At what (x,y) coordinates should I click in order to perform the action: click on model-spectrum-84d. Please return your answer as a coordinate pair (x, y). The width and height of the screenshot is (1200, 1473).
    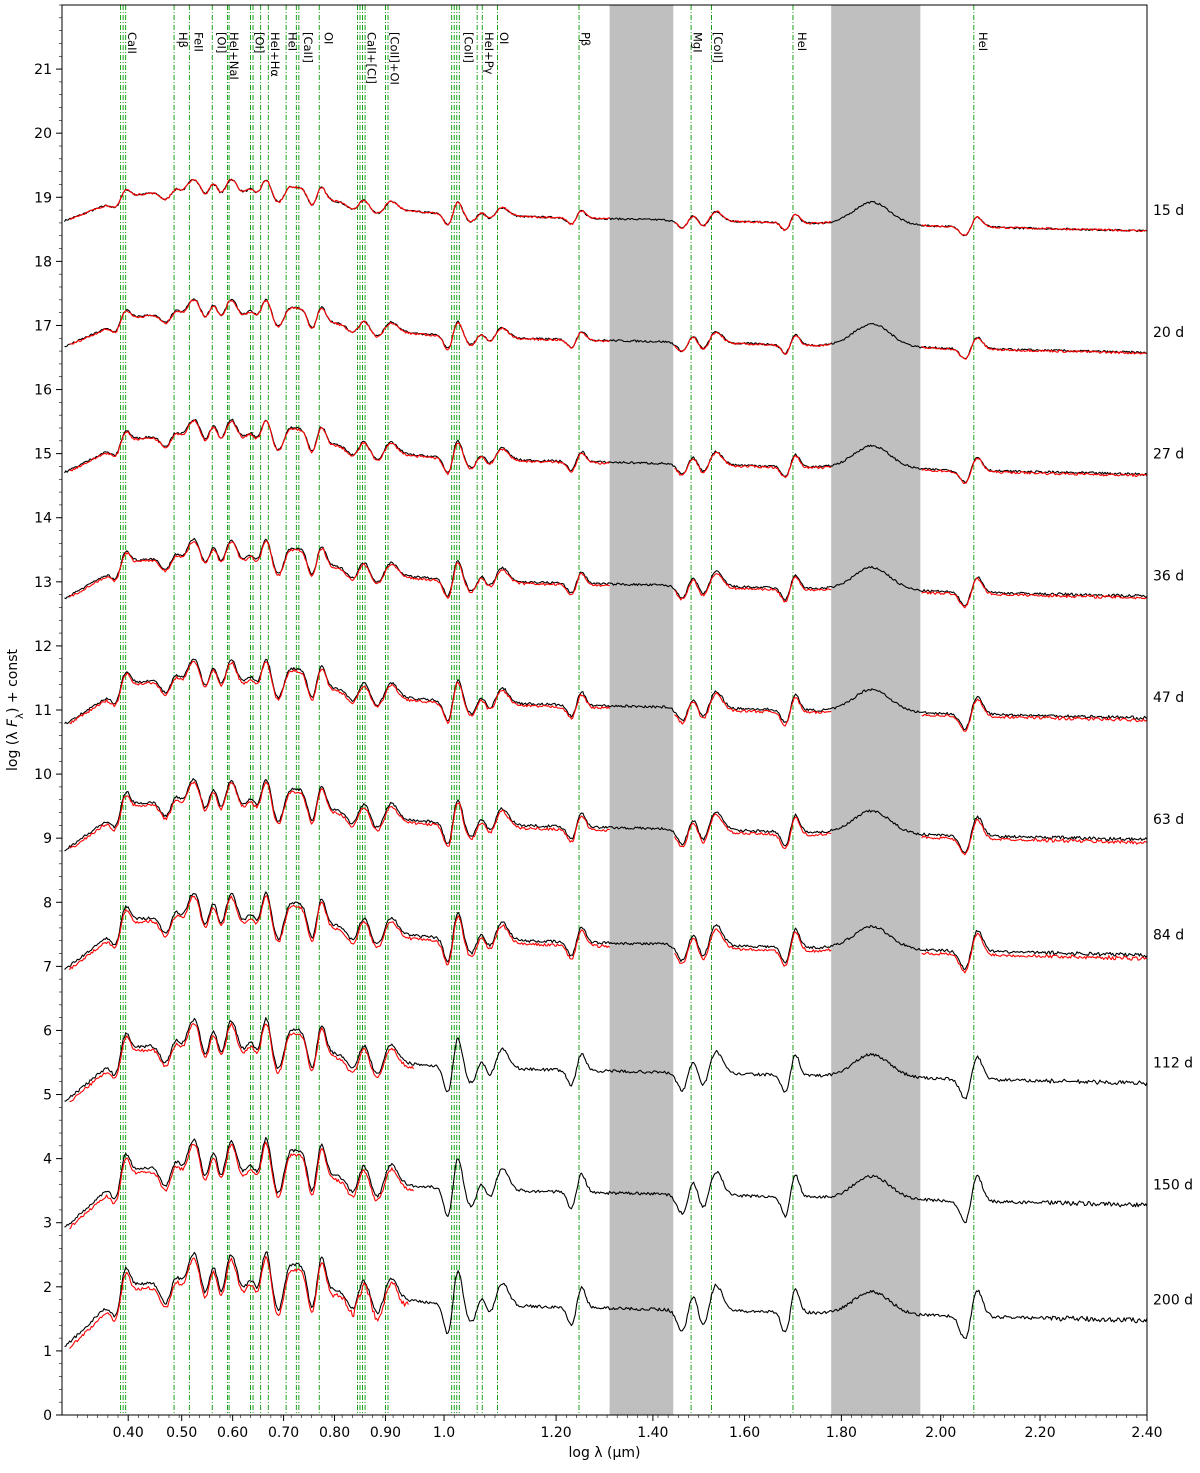
    Looking at the image, I should click on (608, 934).